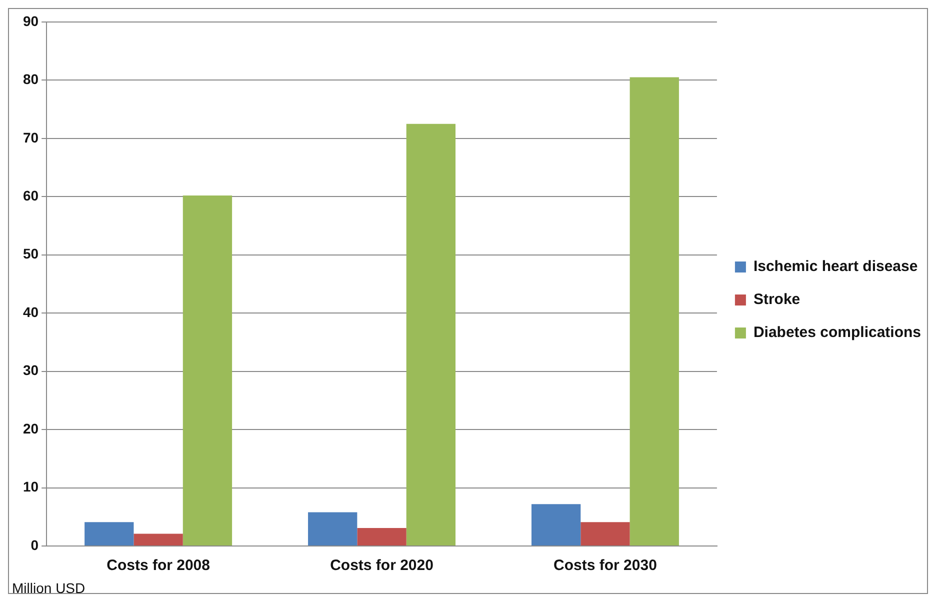 The image size is (935, 598). What do you see at coordinates (837, 333) in the screenshot?
I see `legend-label: Diabetes complications` at bounding box center [837, 333].